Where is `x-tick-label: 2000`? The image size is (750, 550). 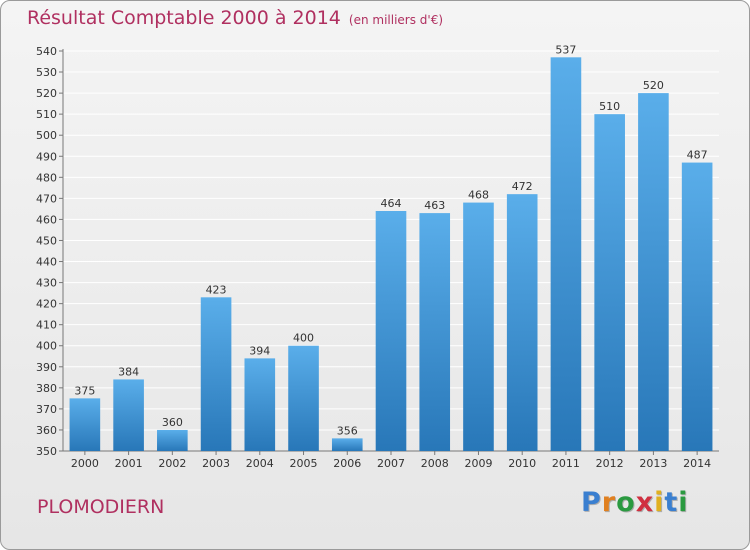
x-tick-label: 2000 is located at coordinates (85, 463).